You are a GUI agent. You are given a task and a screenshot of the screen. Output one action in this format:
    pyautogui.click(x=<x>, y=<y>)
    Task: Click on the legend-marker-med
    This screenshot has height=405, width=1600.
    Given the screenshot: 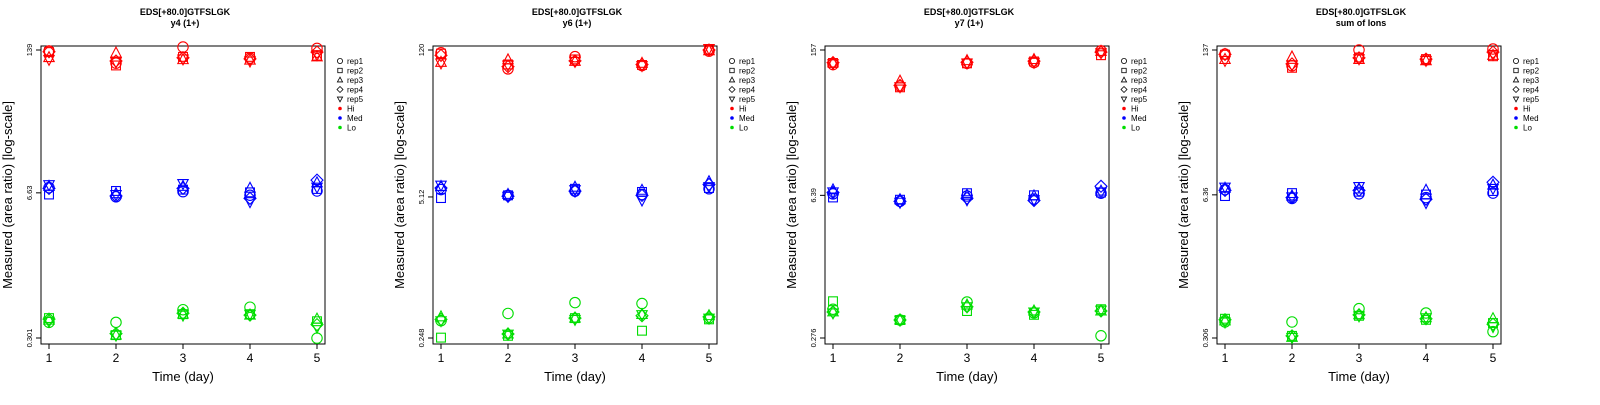 What is the action you would take?
    pyautogui.click(x=340, y=118)
    